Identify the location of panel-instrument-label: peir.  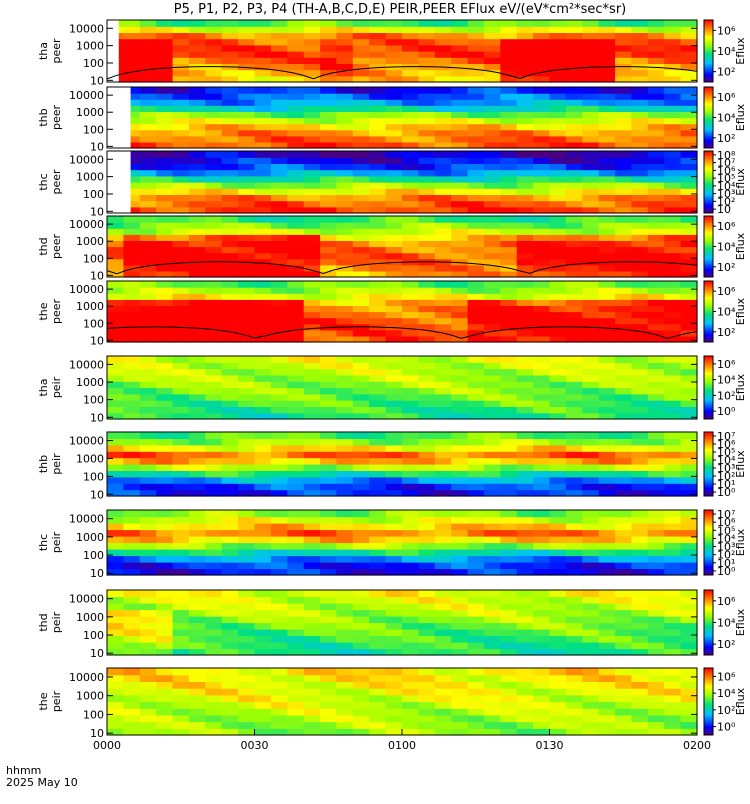
(56, 387).